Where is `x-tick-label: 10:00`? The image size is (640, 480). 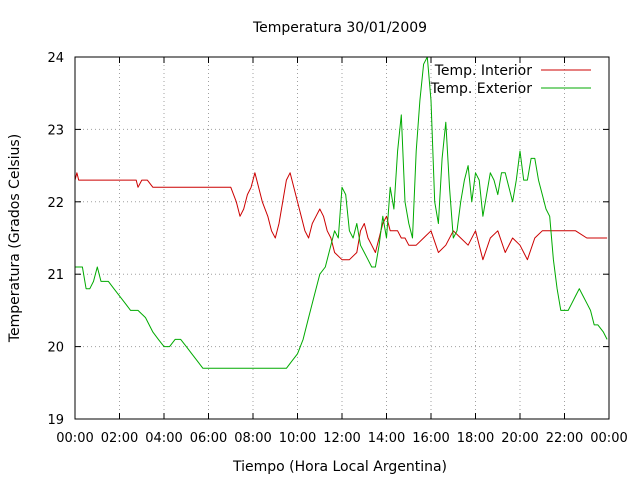 x-tick-label: 10:00 is located at coordinates (297, 438).